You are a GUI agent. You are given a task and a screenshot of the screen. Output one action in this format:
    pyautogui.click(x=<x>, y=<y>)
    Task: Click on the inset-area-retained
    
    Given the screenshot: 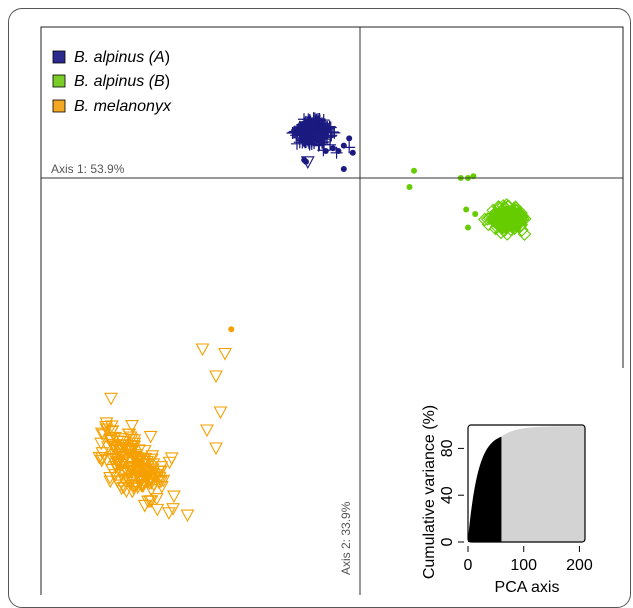 What is the action you would take?
    pyautogui.click(x=485, y=489)
    